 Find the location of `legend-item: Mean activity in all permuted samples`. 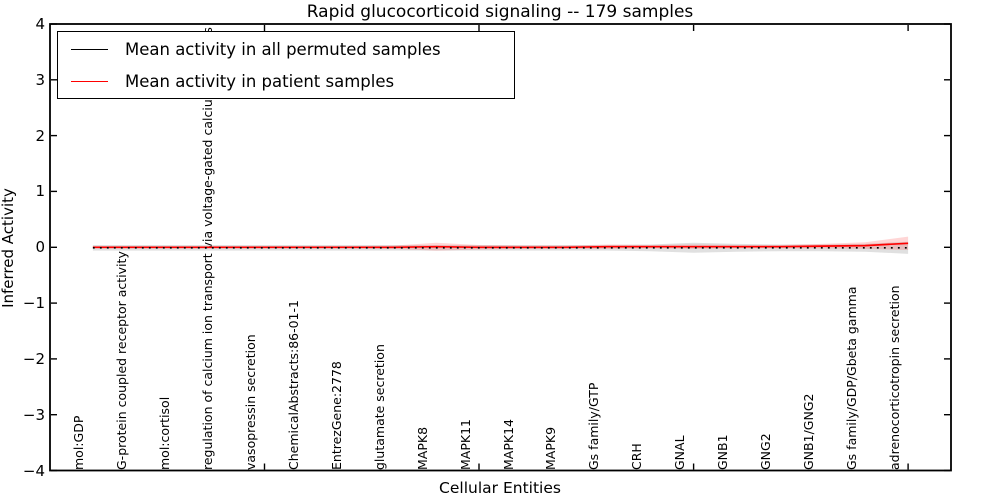

legend-item: Mean activity in all permuted samples is located at coordinates (286, 49).